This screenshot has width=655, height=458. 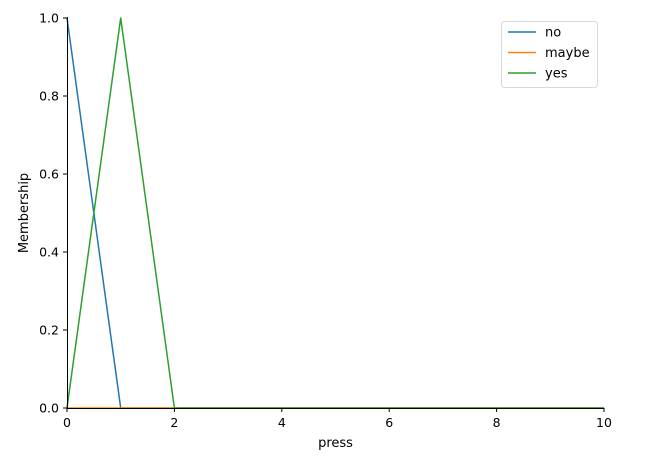 What do you see at coordinates (497, 422) in the screenshot?
I see `x-tick-label: 8` at bounding box center [497, 422].